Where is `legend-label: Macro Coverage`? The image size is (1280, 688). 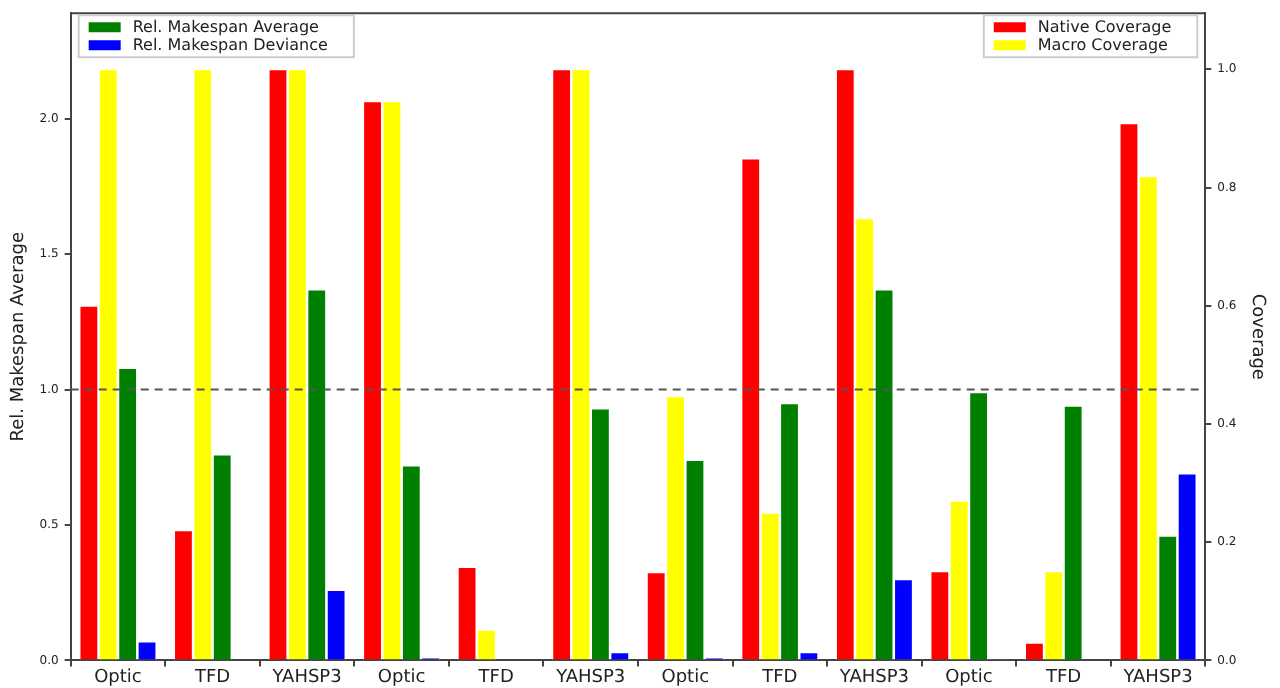
legend-label: Macro Coverage is located at coordinates (1103, 45).